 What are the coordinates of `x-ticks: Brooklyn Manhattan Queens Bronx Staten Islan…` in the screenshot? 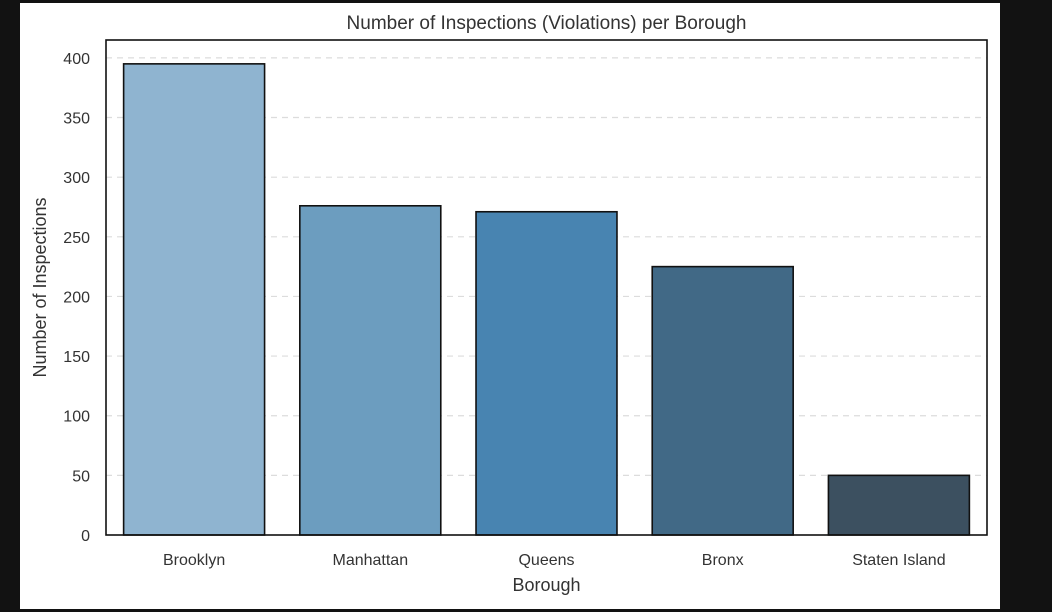 It's located at (554, 560).